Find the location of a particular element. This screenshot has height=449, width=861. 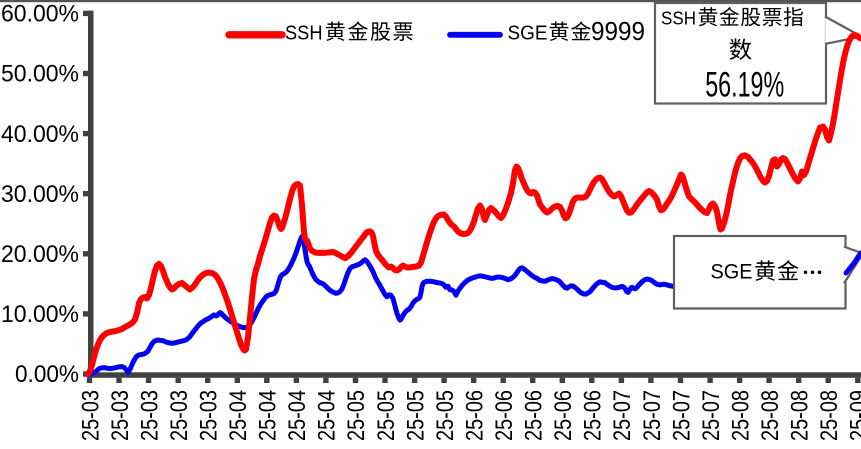

svg-text: 0.00% is located at coordinates (47, 374).